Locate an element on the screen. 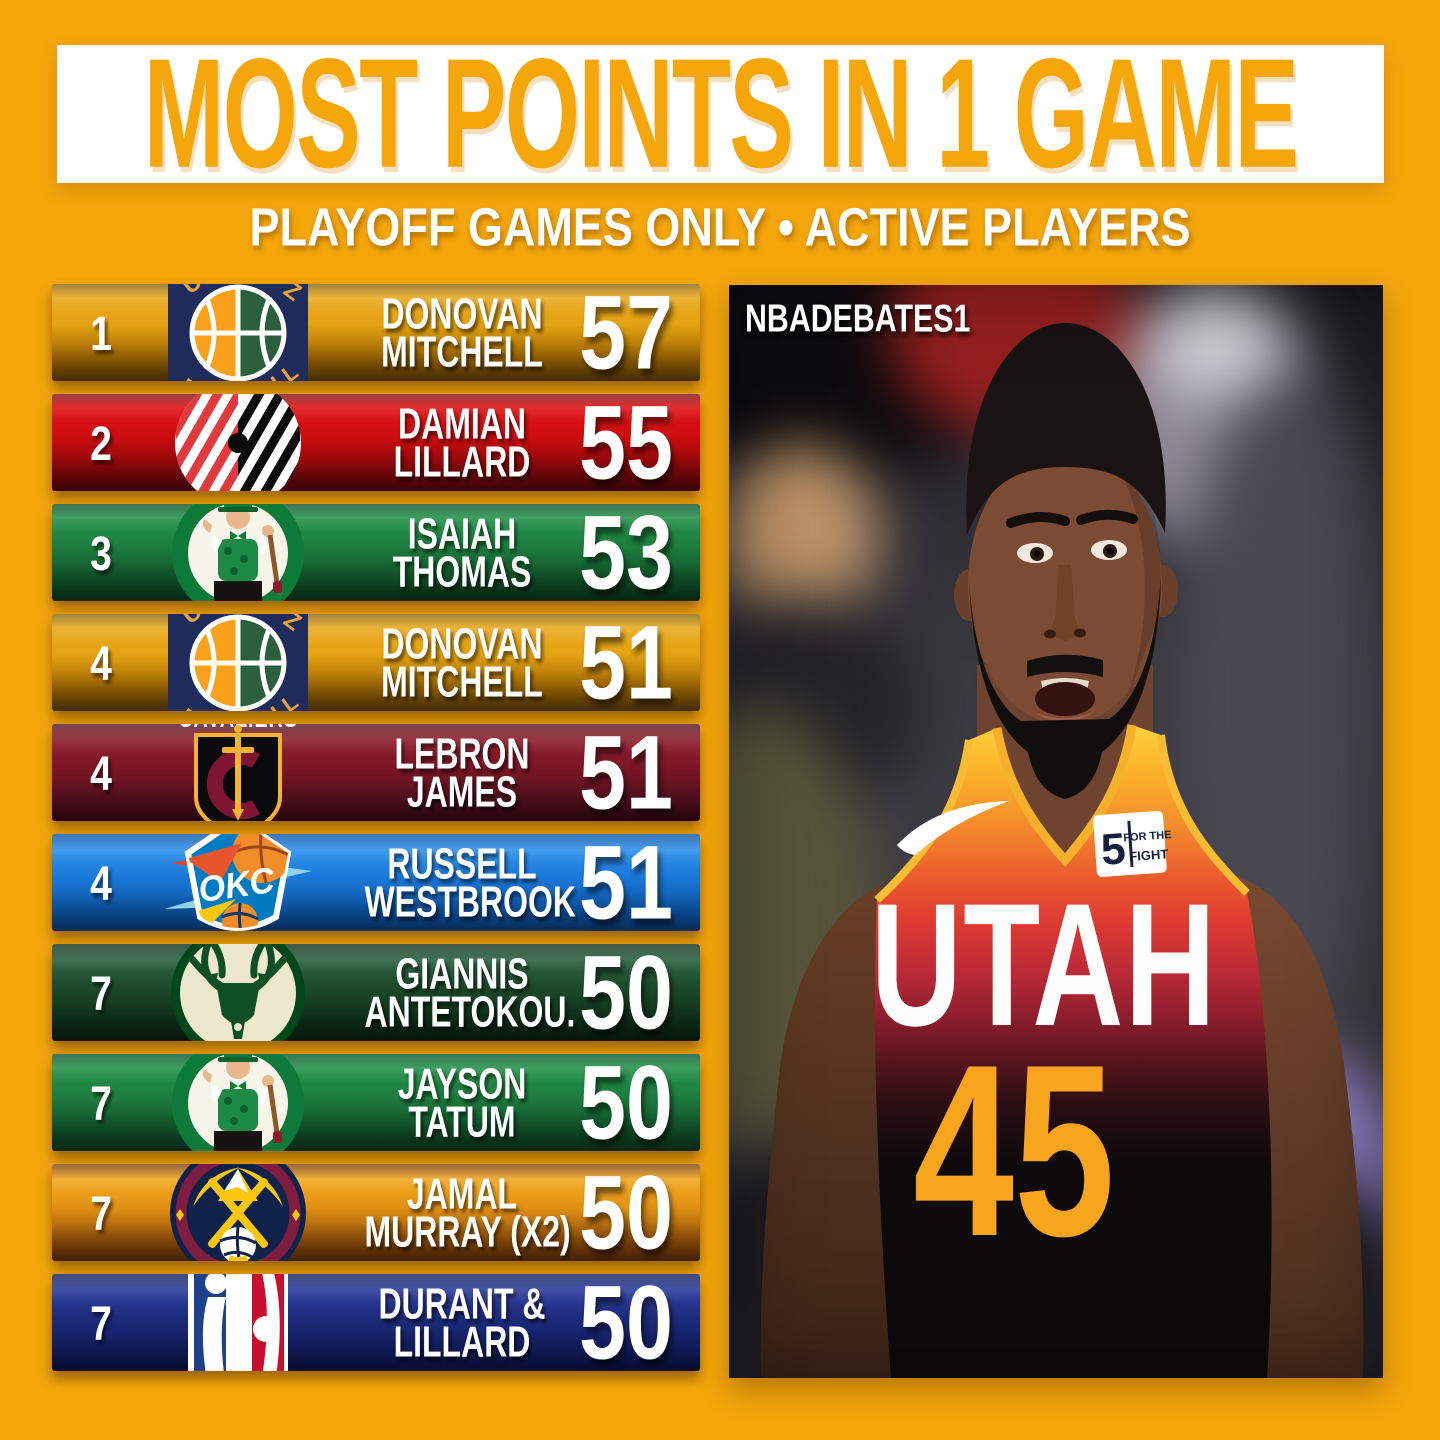 The height and width of the screenshot is (1440, 1440). nike-swoosh-icon is located at coordinates (953, 828).